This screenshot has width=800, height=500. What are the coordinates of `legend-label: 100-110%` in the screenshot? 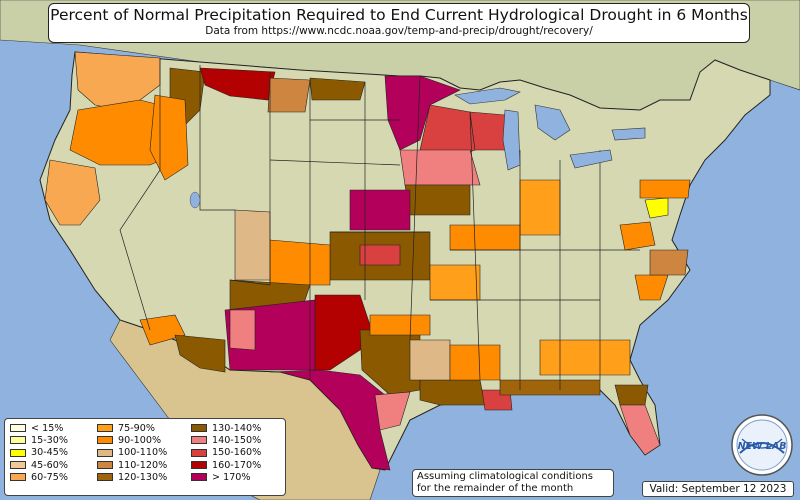 It's located at (143, 453).